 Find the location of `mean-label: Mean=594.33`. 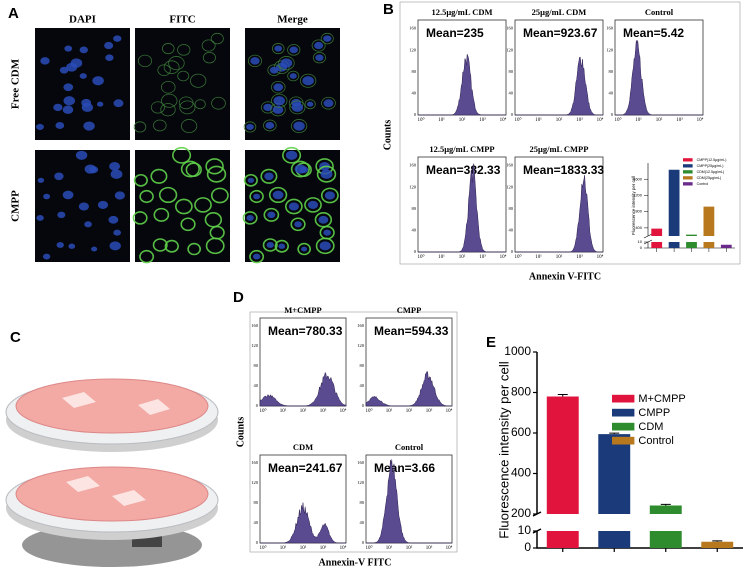

mean-label: Mean=594.33 is located at coordinates (411, 331).